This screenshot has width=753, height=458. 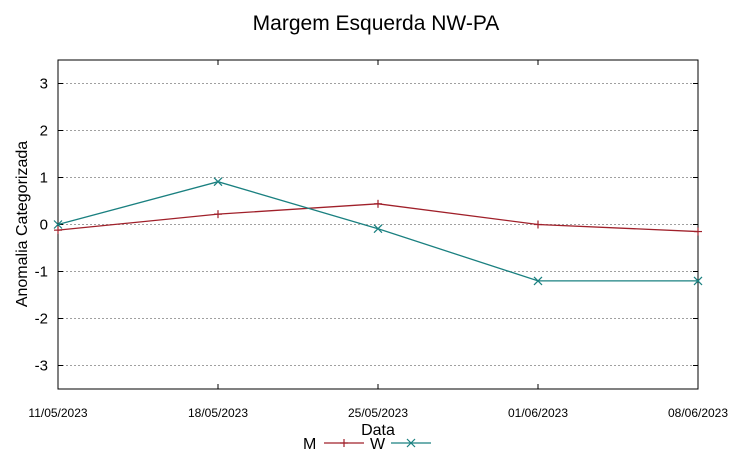 I want to click on chart-title: Margem Esquerda NW-PA, so click(x=376, y=23).